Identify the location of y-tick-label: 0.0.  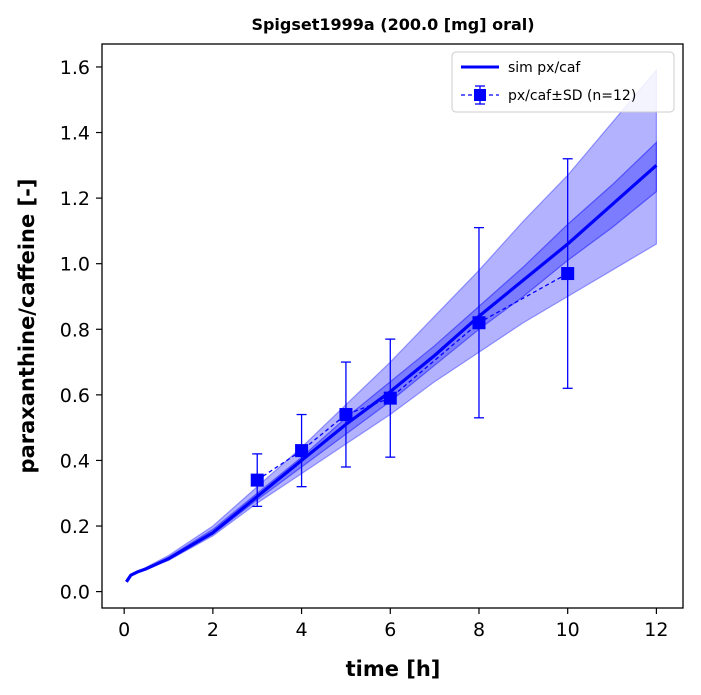
(75, 593).